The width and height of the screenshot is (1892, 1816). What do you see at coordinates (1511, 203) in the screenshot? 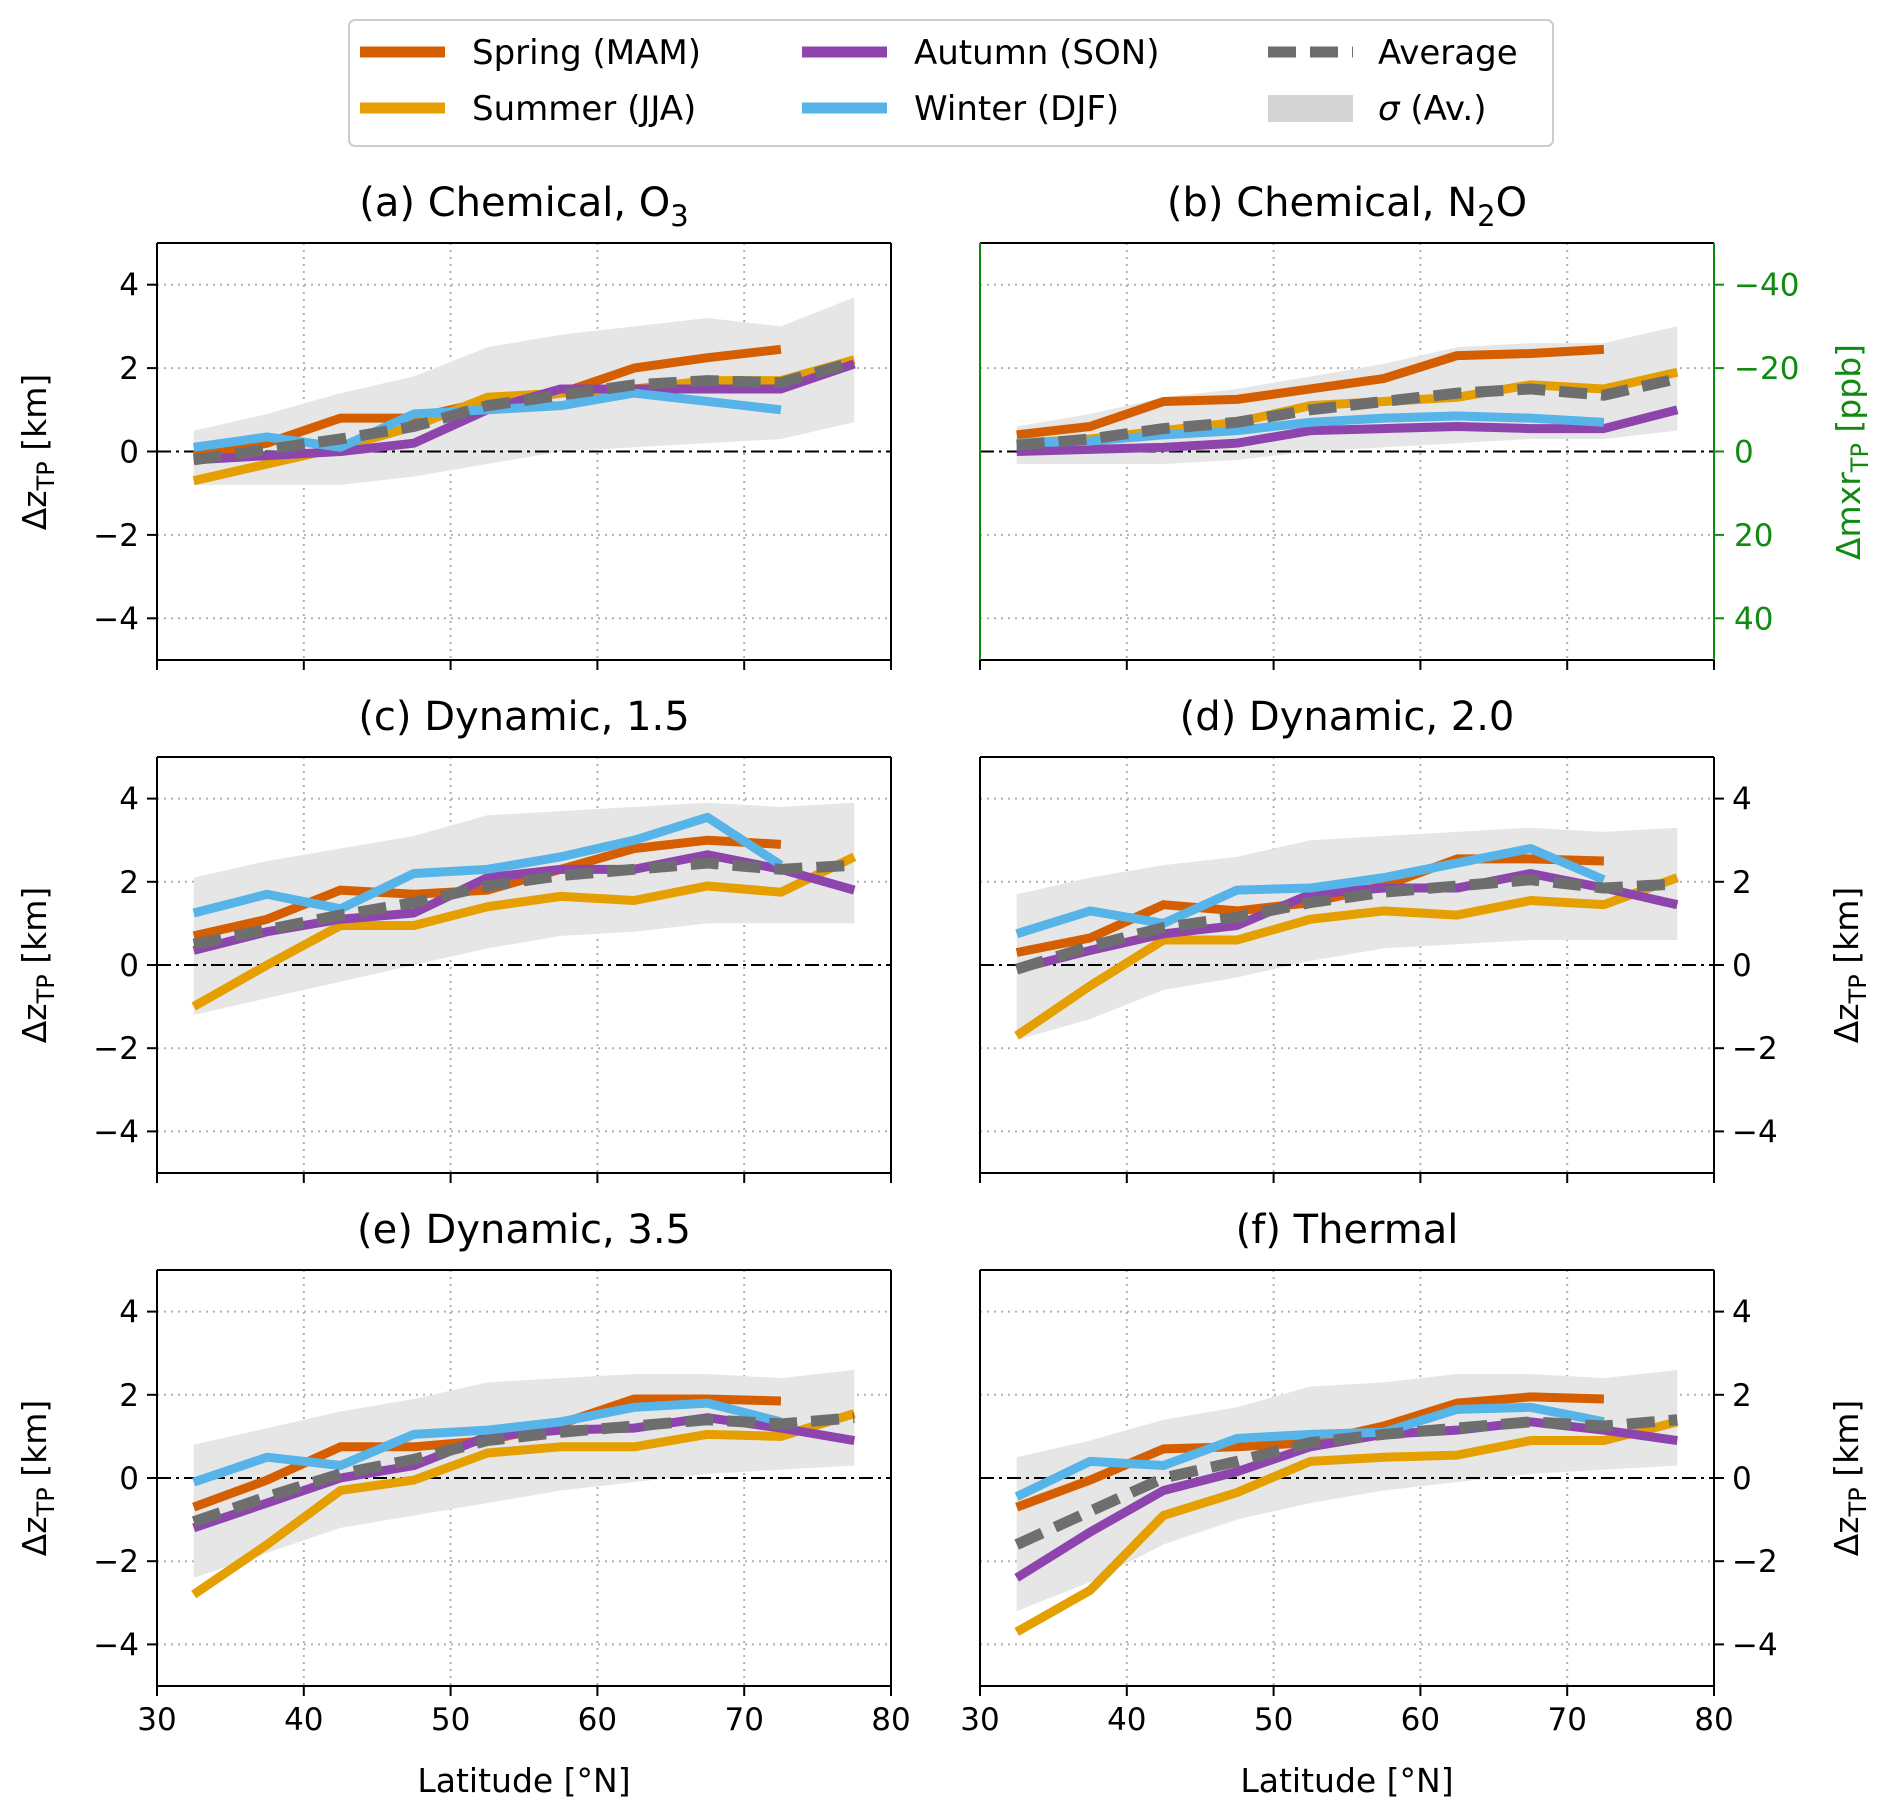
I see `panel-b-title-tail: O` at bounding box center [1511, 203].